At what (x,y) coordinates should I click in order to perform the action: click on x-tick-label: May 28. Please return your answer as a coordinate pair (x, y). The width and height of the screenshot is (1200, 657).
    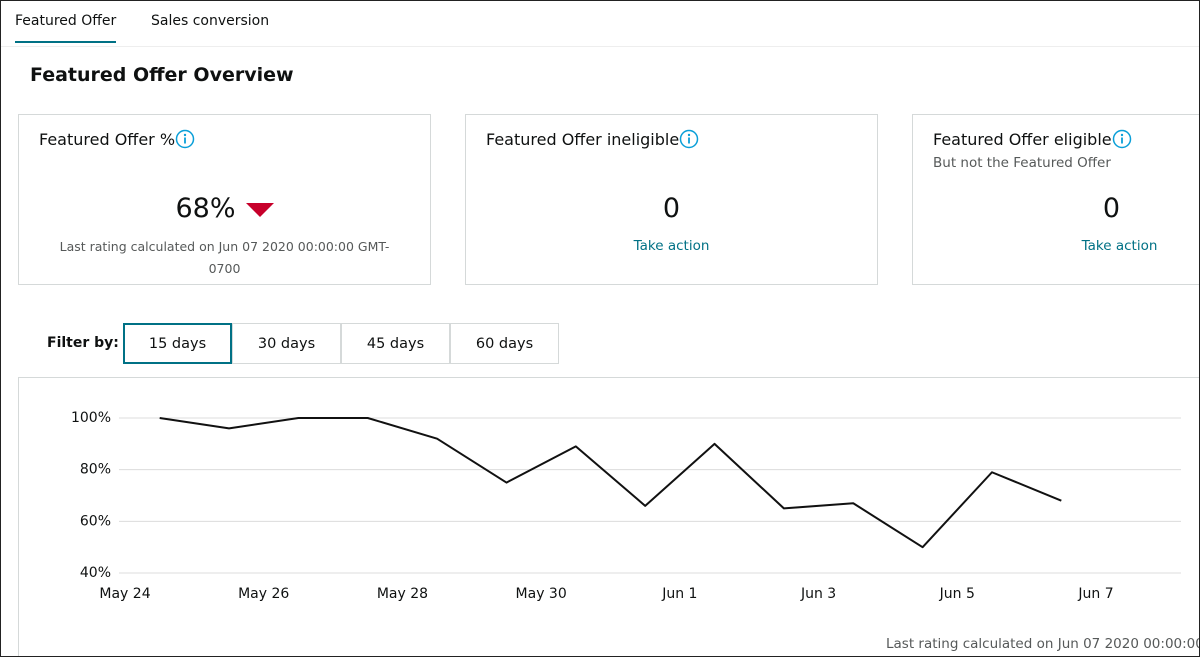
    Looking at the image, I should click on (402, 594).